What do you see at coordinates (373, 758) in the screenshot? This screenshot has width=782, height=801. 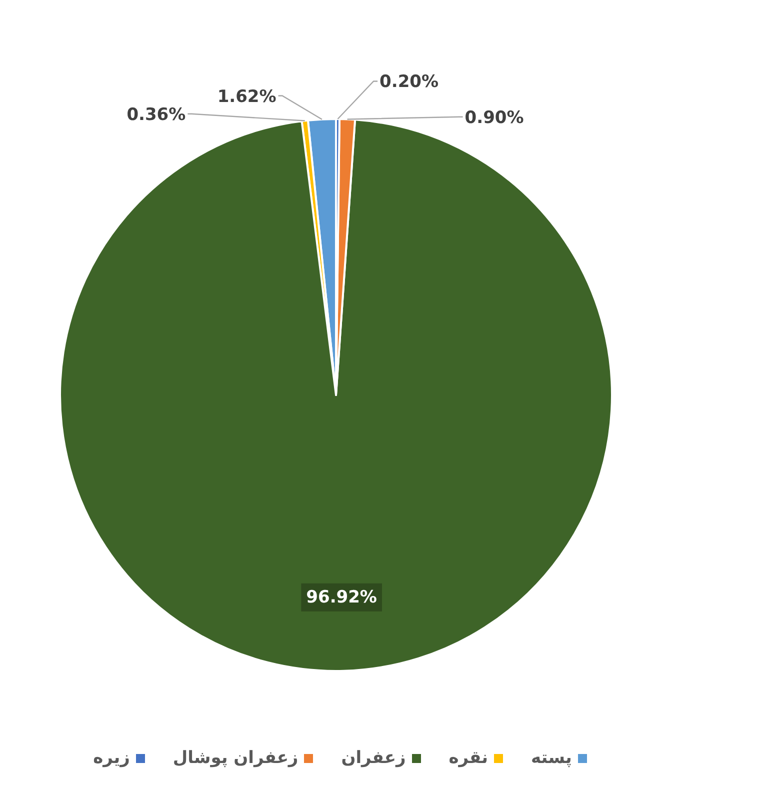 I see `legend-label: زعفران` at bounding box center [373, 758].